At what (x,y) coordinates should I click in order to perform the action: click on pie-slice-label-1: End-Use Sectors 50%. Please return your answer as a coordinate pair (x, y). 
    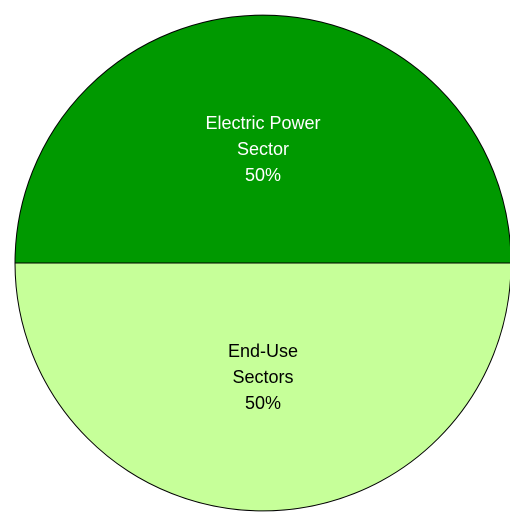
    Looking at the image, I should click on (263, 377).